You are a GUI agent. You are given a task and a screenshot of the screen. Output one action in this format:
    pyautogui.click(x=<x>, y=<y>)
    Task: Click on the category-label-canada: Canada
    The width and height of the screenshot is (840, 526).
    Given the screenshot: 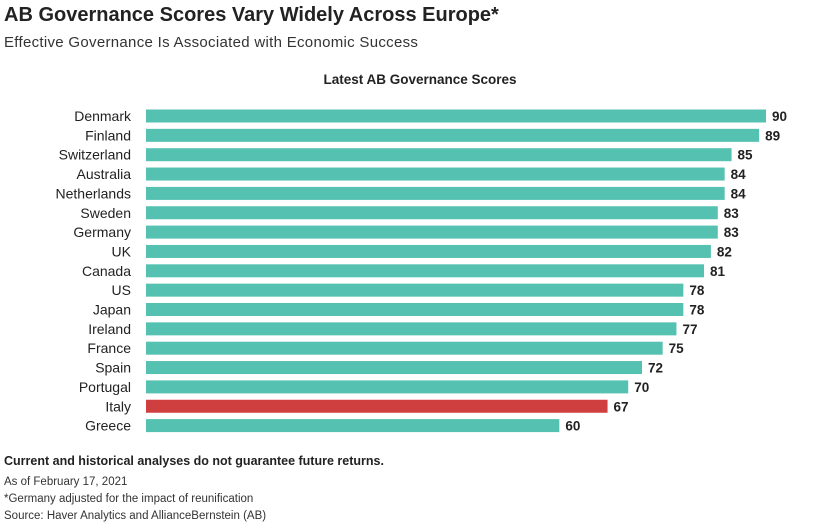 What is the action you would take?
    pyautogui.click(x=106, y=271)
    